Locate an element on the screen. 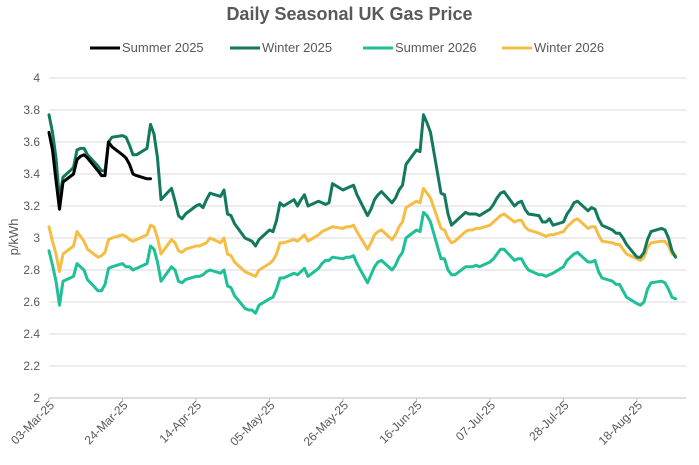 This screenshot has width=699, height=465. x-tick-label: 24-Mar-25 is located at coordinates (106, 422).